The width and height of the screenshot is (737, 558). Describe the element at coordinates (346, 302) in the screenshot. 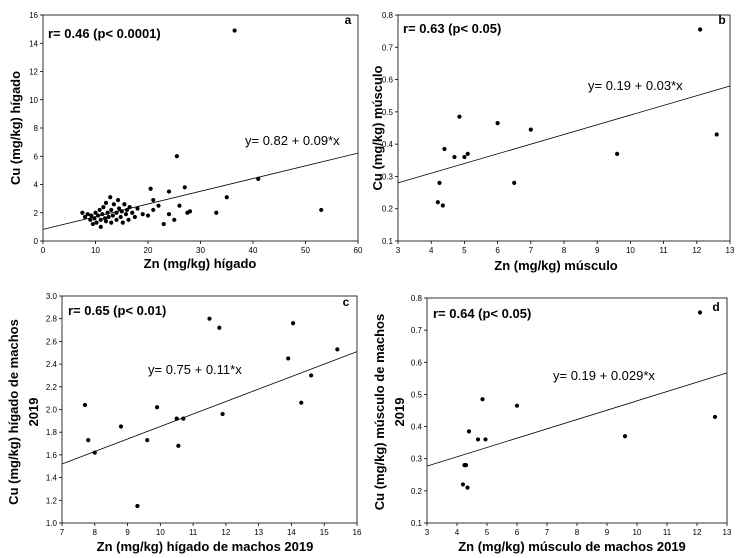

I see `panel-label: c` at that location.